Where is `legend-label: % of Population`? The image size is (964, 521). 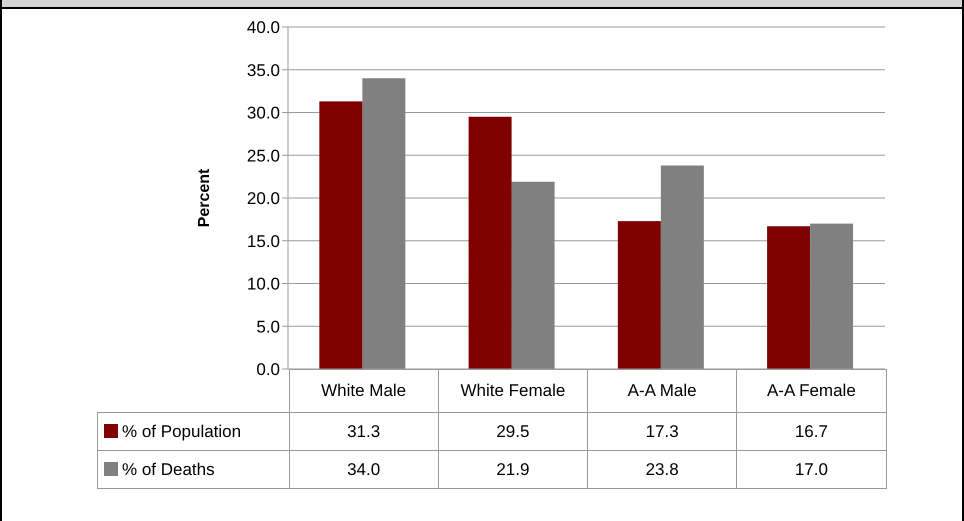
legend-label: % of Population is located at coordinates (193, 431).